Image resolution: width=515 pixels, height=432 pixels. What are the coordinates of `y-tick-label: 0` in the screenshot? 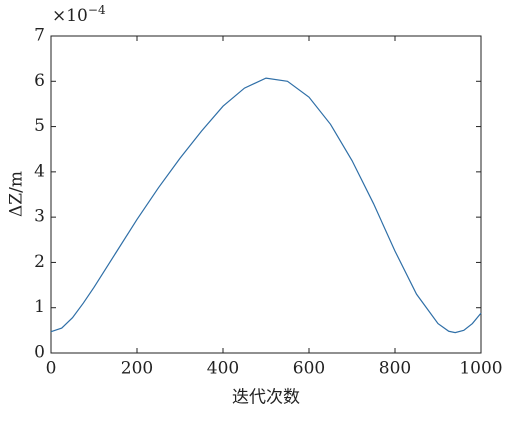 It's located at (39, 353).